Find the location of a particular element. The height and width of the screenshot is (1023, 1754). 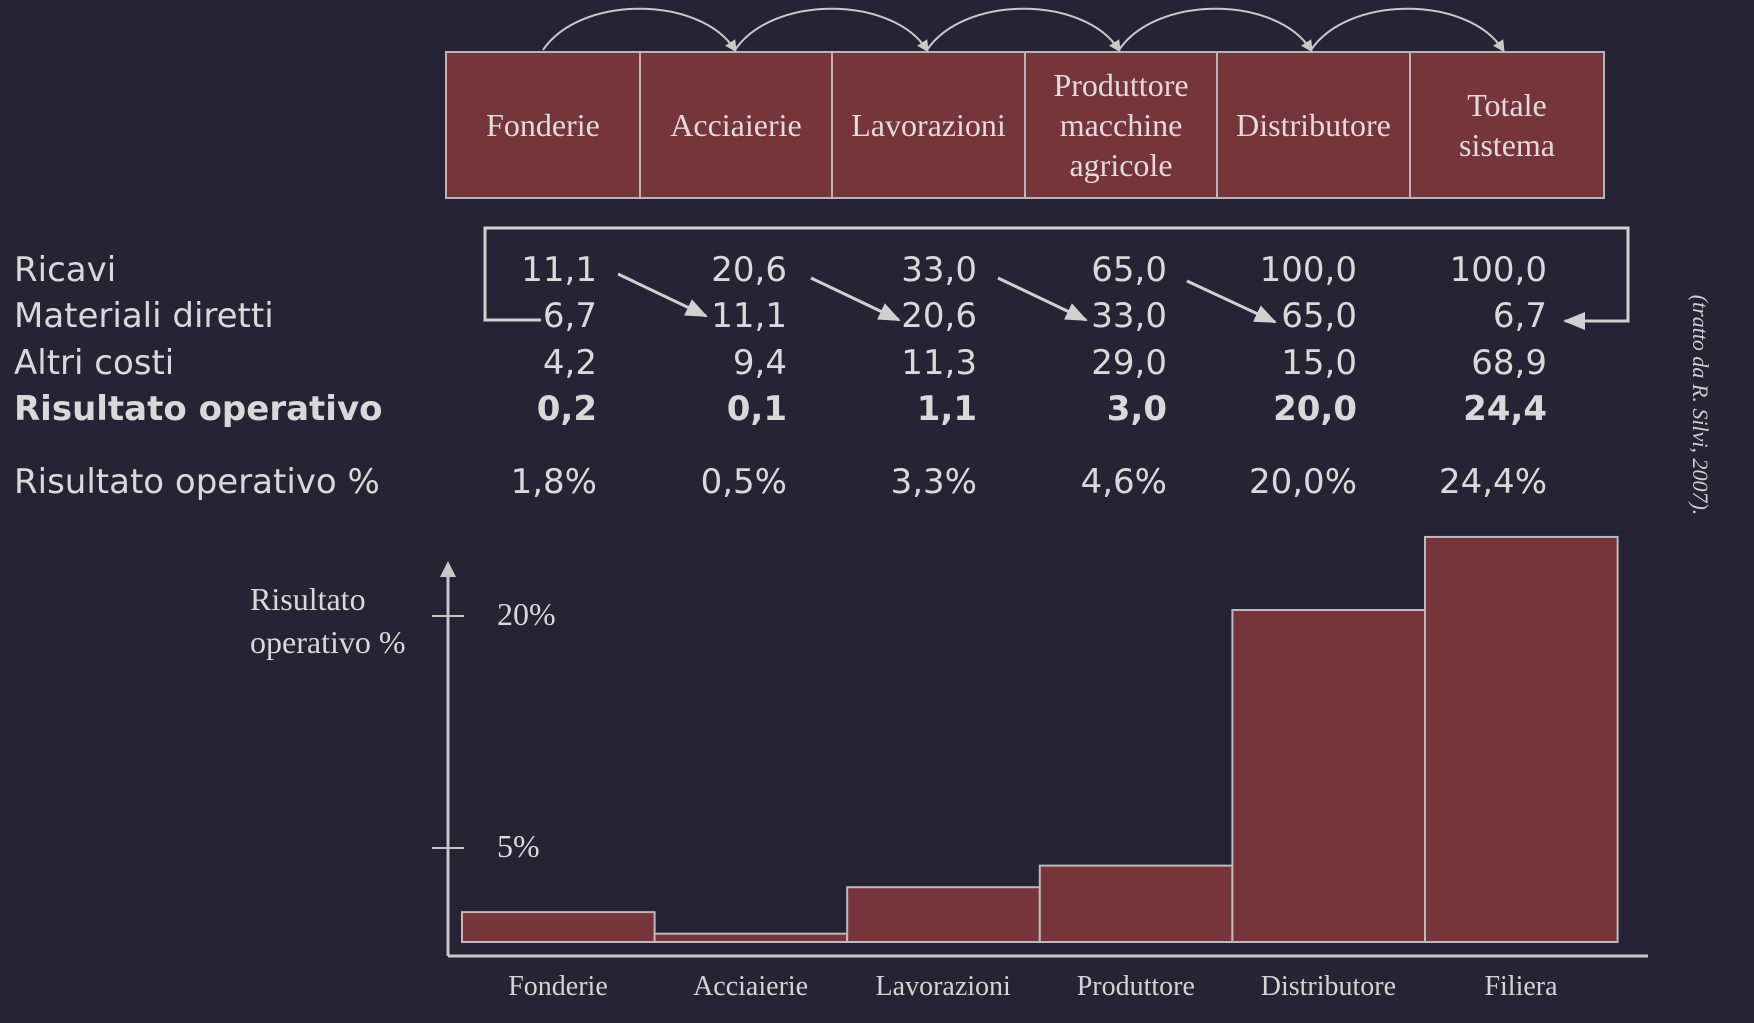

stage-box-totale: Totale sistema is located at coordinates (1507, 125).